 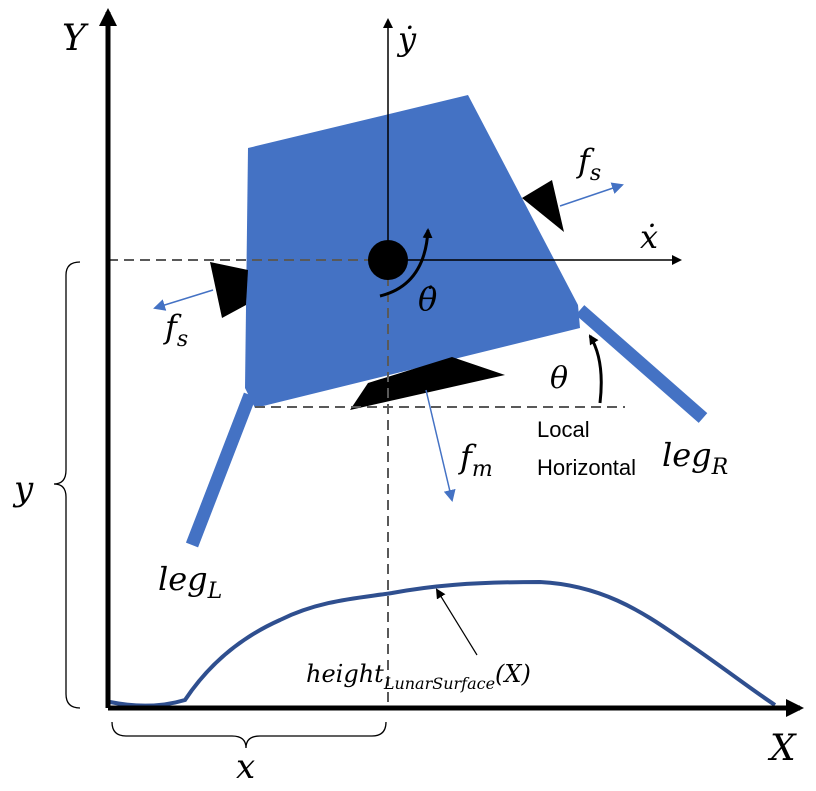 What do you see at coordinates (475, 460) in the screenshot?
I see `fm-label: fm` at bounding box center [475, 460].